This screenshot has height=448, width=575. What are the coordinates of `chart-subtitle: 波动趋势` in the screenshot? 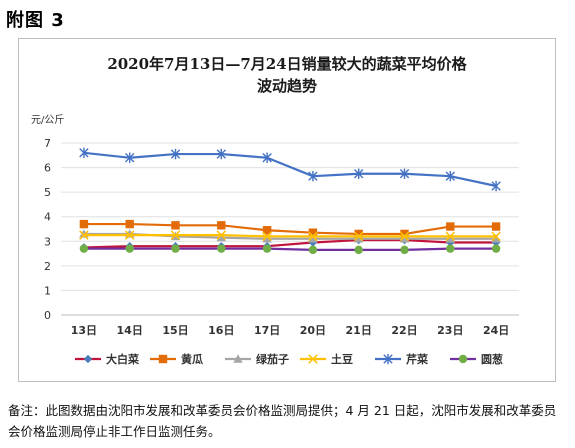 It's located at (286, 86).